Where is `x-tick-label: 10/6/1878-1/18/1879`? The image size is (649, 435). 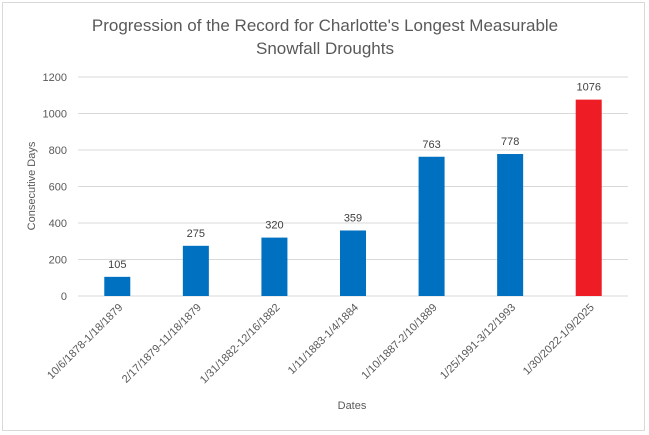
x-tick-label: 10/6/1878-1/18/1879 is located at coordinates (85, 342).